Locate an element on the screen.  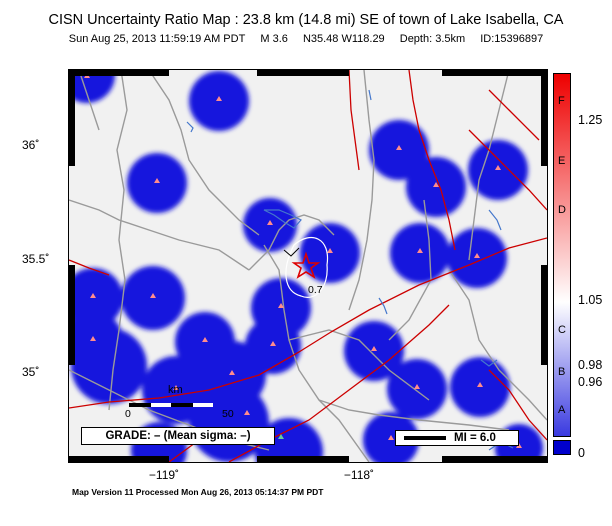
scale-value: 1.05 is located at coordinates (590, 300).